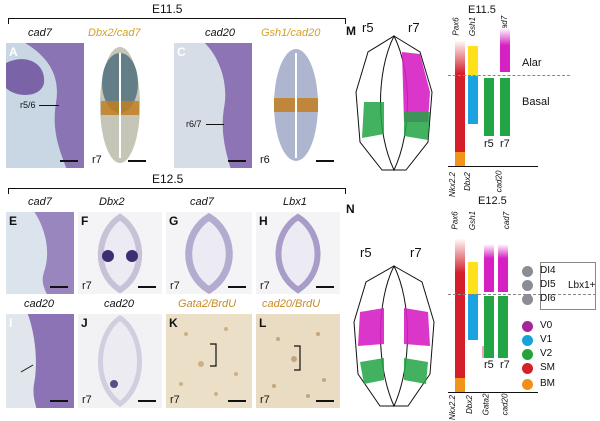  Describe the element at coordinates (147, 287) in the screenshot. I see `scale-bar-f` at that location.